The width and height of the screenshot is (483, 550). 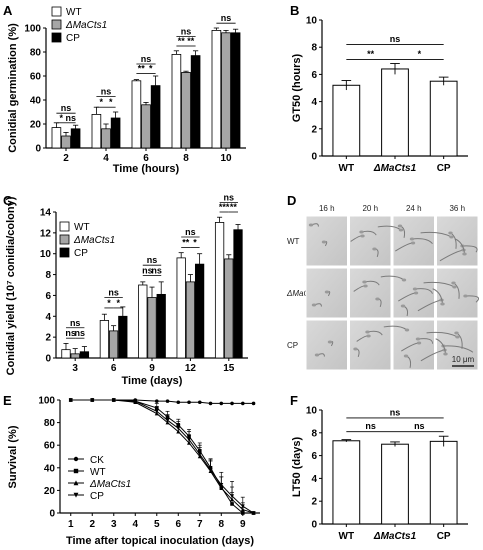 I want to click on y-tick-label: 10, so click(x=312, y=411).